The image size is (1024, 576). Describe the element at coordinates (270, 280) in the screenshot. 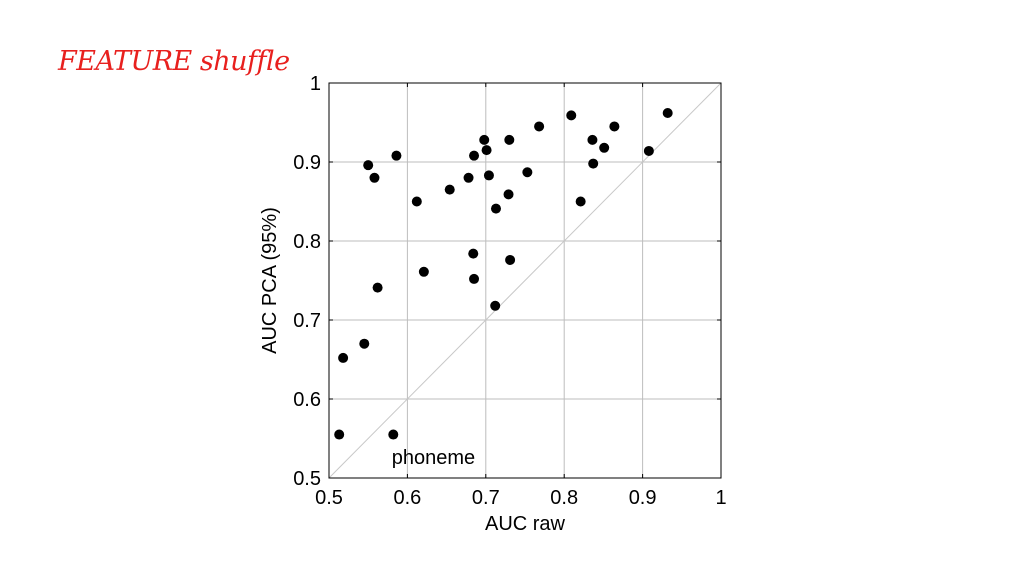

I see `y-axis-label: AUC PCA (95%)` at that location.